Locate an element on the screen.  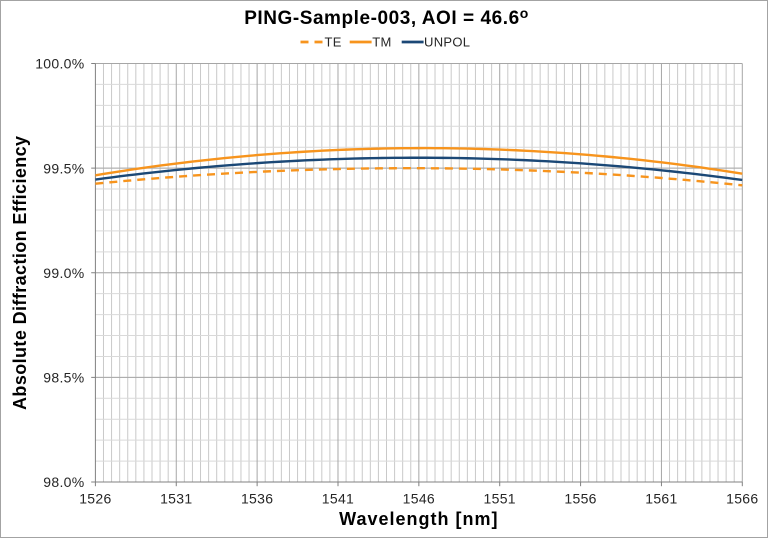
svg-text: 1531 is located at coordinates (176, 498).